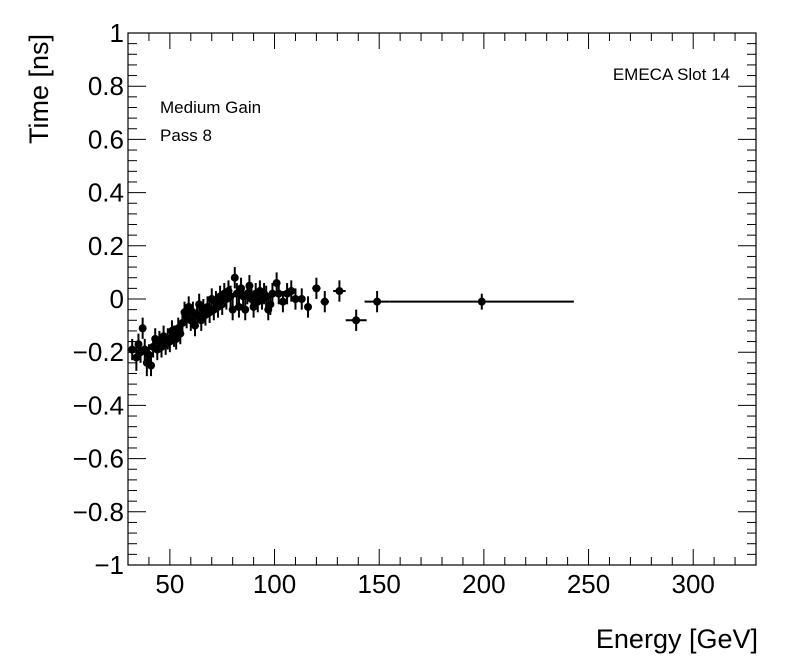 Image resolution: width=796 pixels, height=672 pixels. I want to click on y-tick-label: 0.8, so click(106, 86).